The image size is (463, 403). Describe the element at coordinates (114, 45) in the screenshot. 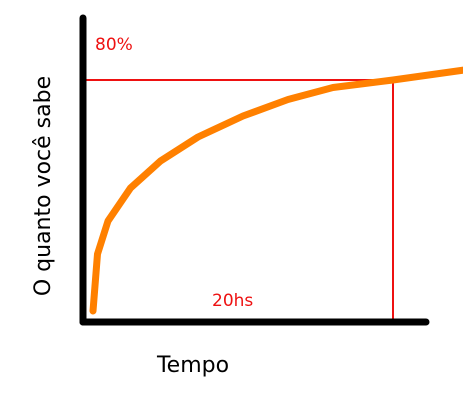

I see `reference-y-label: 80%` at that location.